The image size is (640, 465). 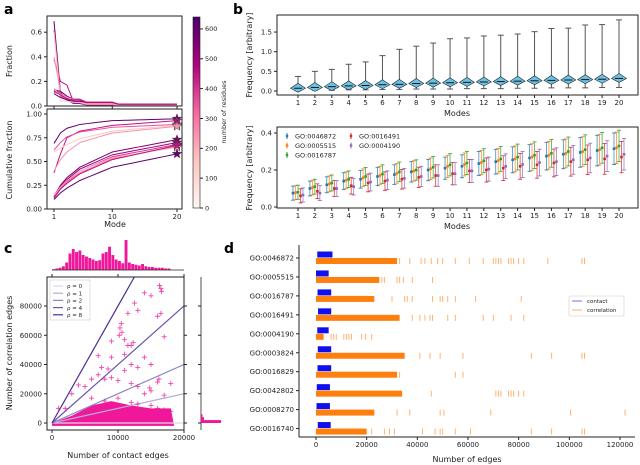 I want to click on cumulative-y-tick-label: 1.00, so click(x=34, y=115).